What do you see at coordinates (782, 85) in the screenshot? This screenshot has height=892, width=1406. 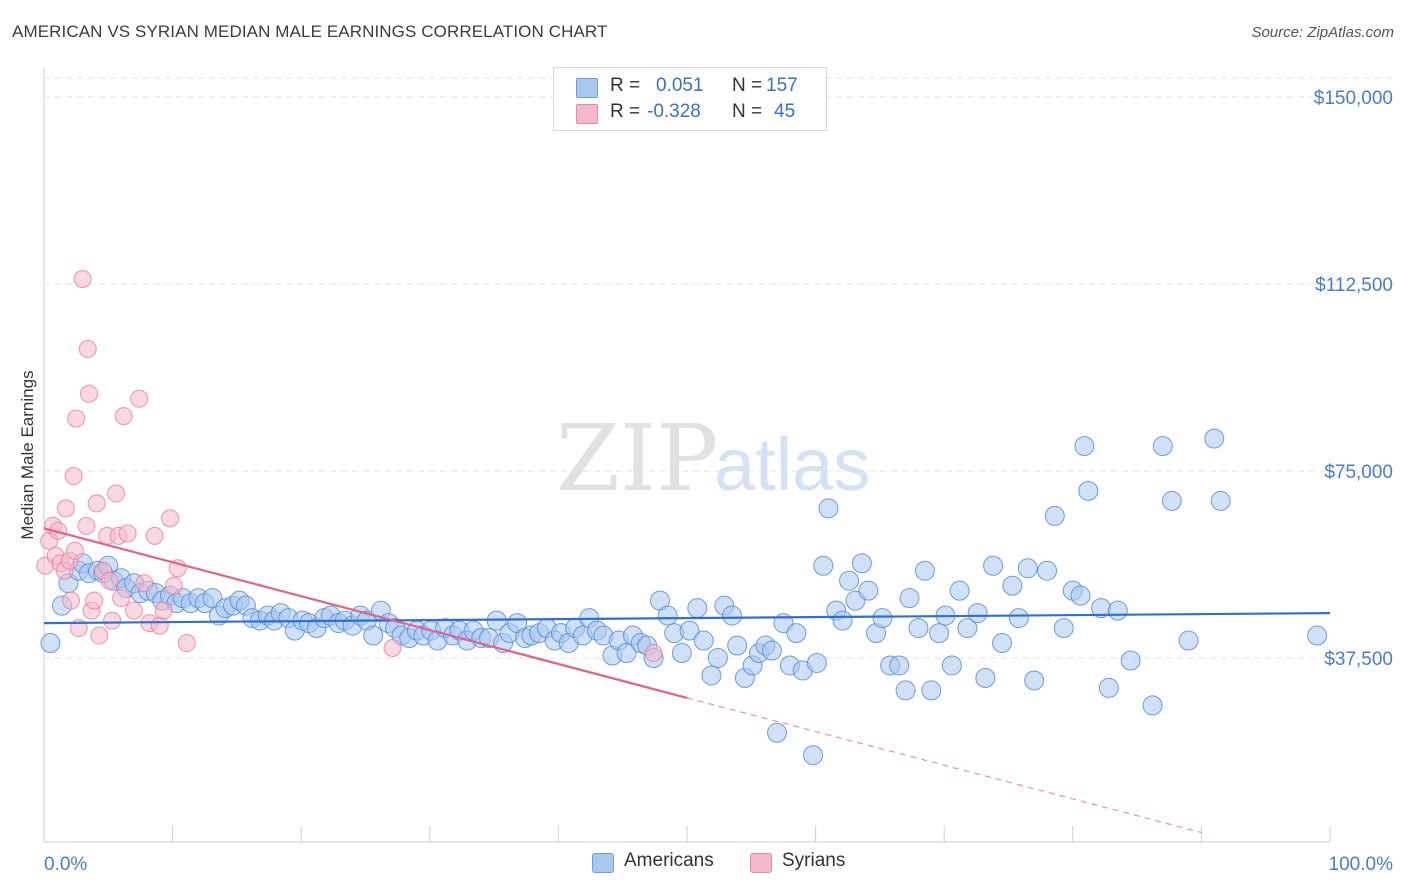 I see `legend-n-value: 157` at bounding box center [782, 85].